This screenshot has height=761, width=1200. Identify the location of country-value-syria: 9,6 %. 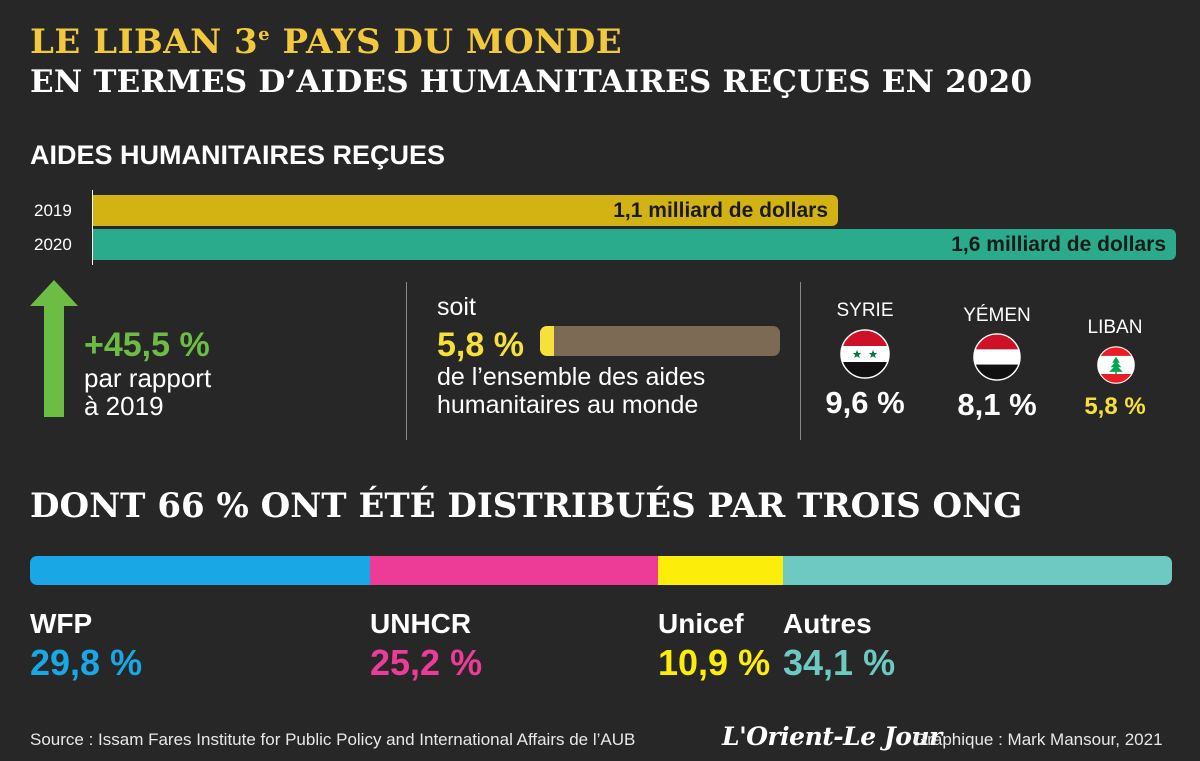
(865, 402).